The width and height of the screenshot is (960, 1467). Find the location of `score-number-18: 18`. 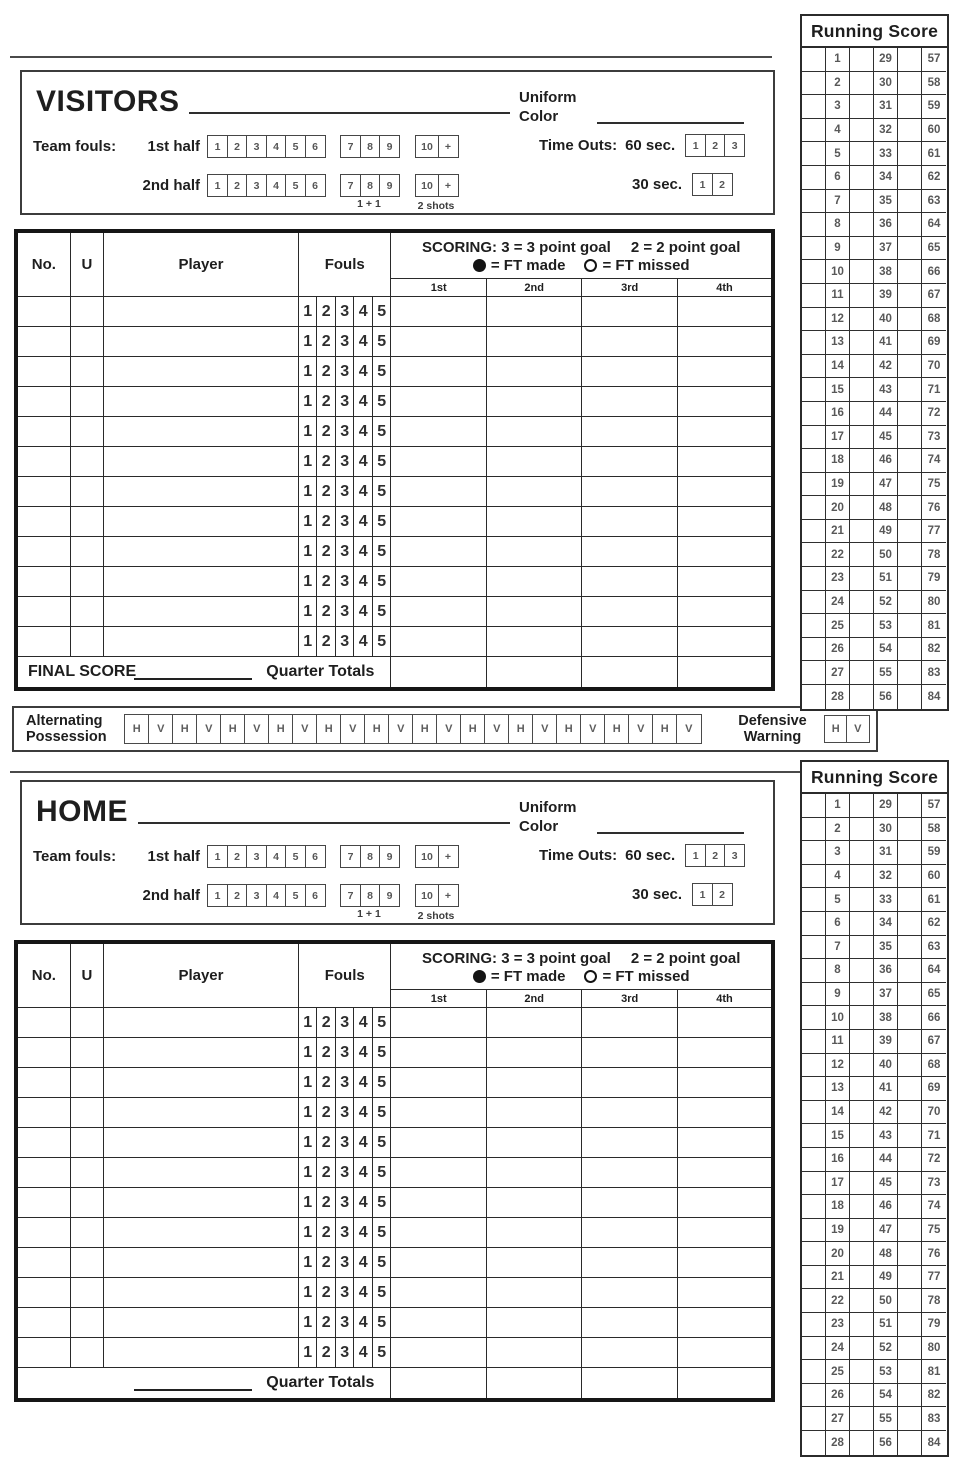

score-number-18: 18 is located at coordinates (838, 1207).